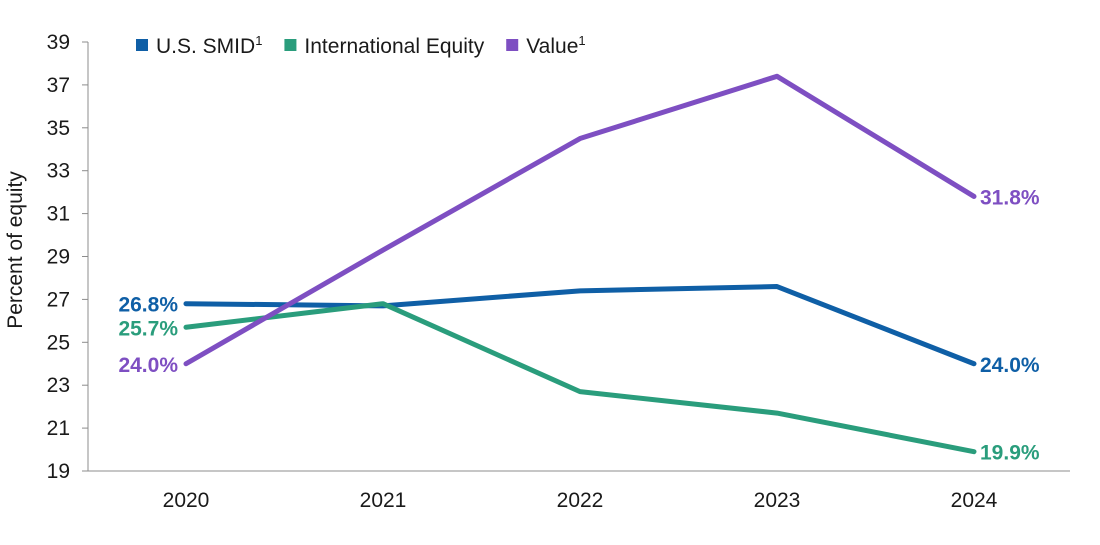  I want to click on start-value-label: 24.0%, so click(148, 365).